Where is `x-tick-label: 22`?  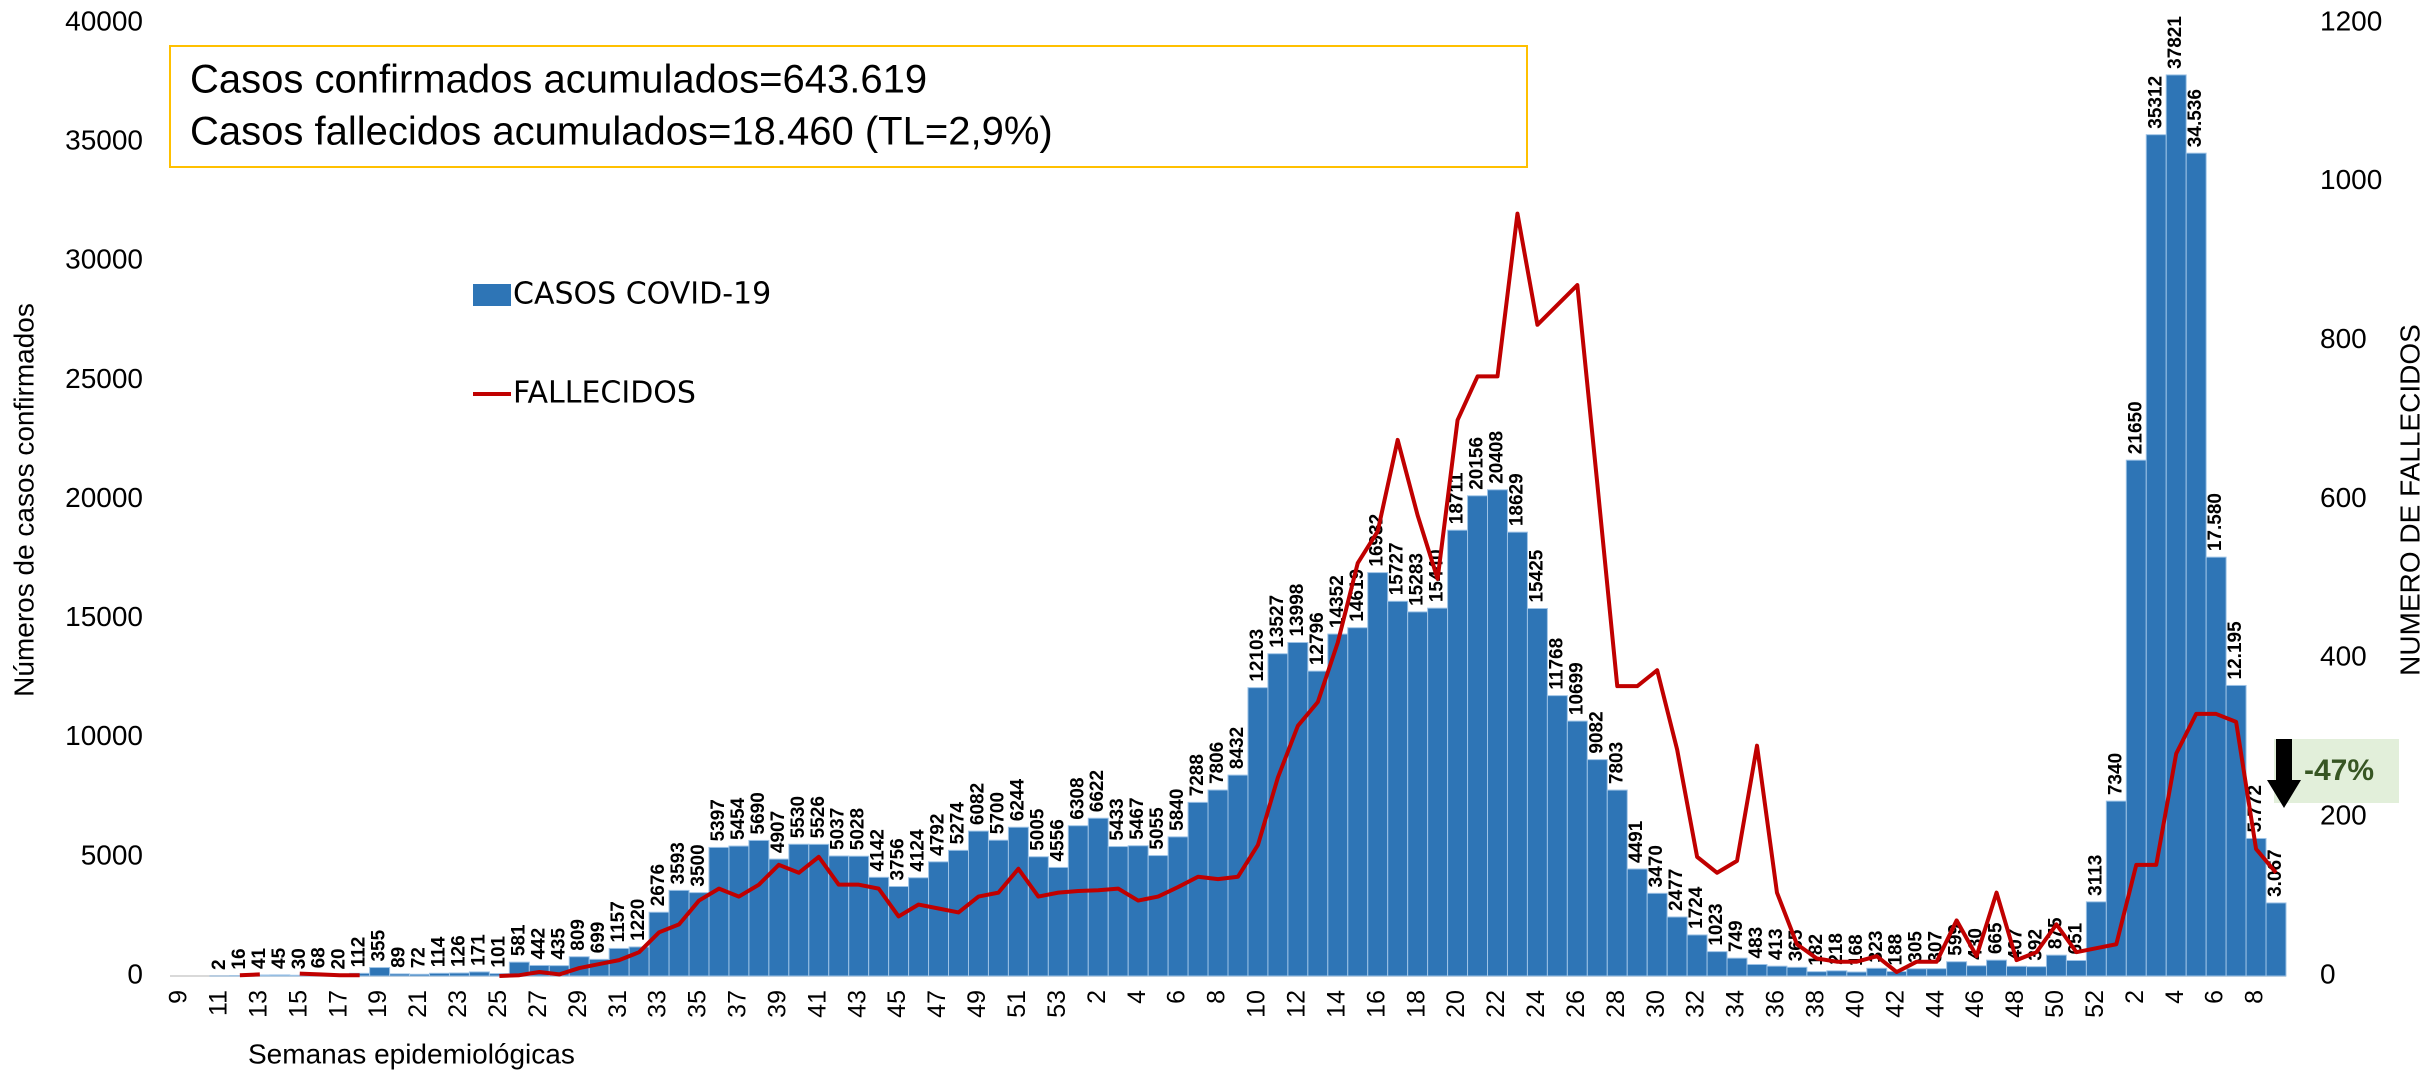
x-tick-label: 22 is located at coordinates (1496, 1004).